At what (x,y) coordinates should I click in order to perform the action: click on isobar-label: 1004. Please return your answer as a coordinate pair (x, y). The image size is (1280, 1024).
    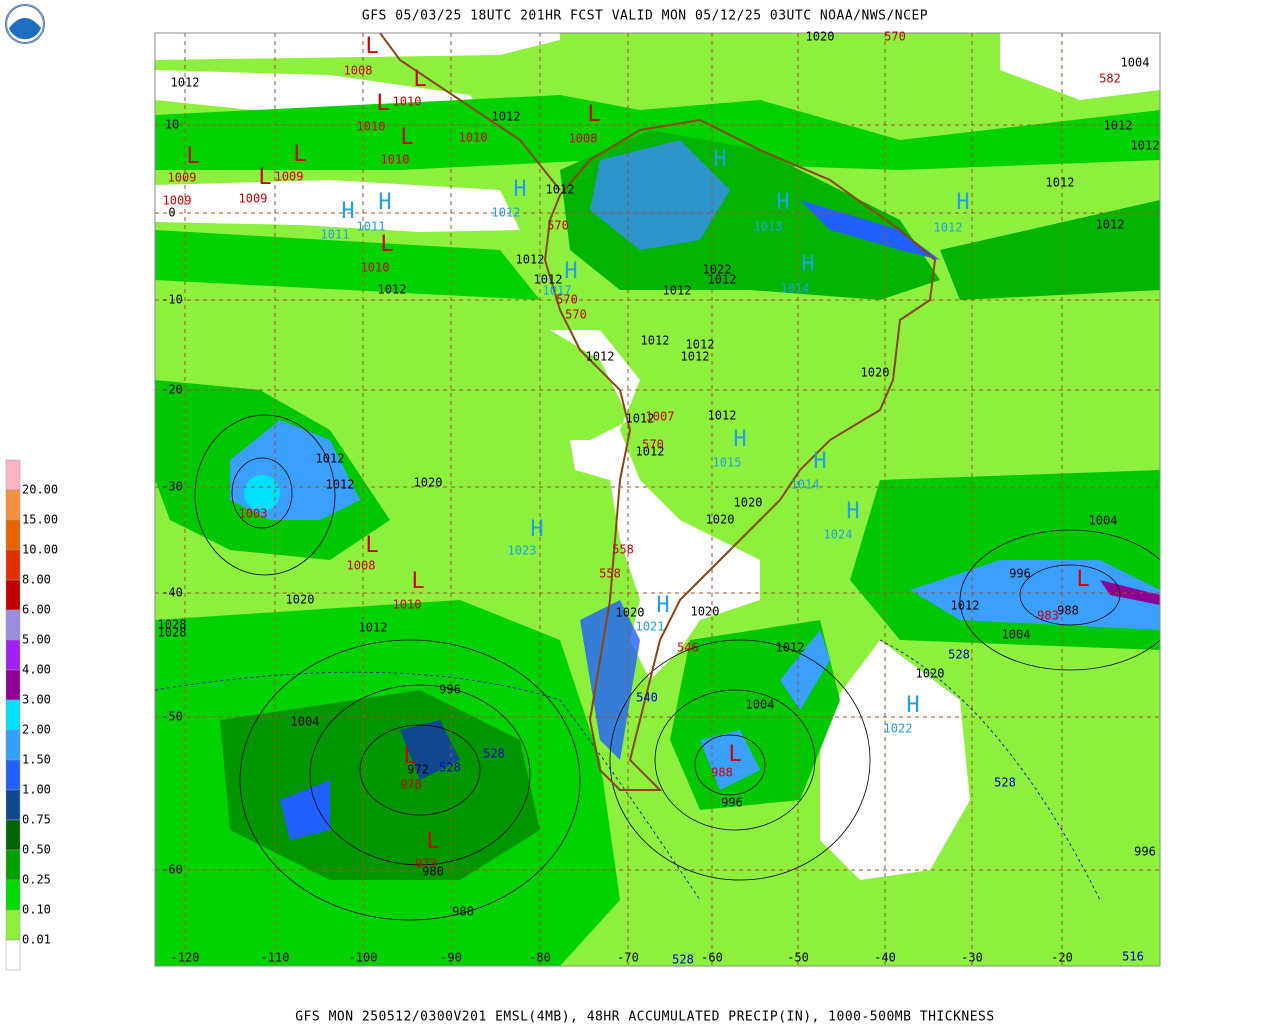
    Looking at the image, I should click on (760, 705).